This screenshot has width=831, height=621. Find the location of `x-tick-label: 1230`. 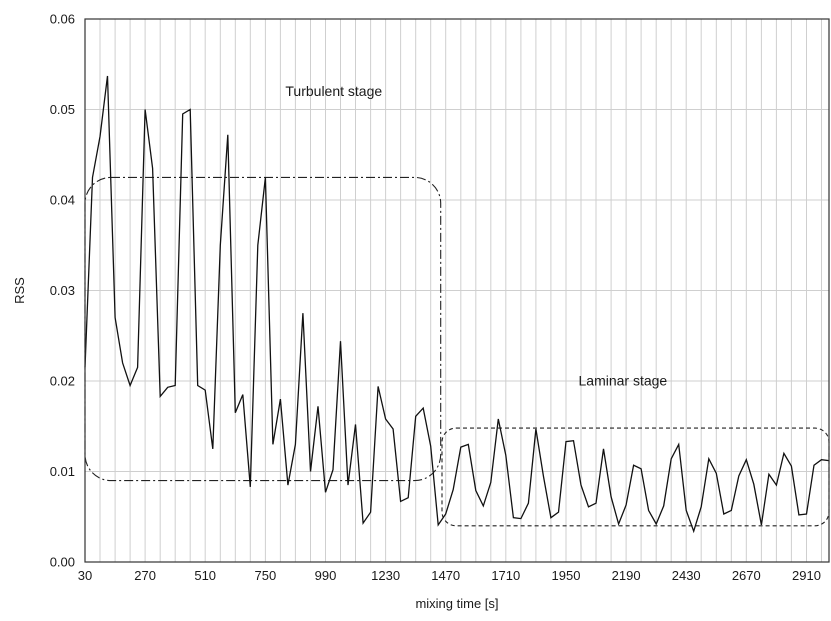

x-tick-label: 1230 is located at coordinates (385, 575).